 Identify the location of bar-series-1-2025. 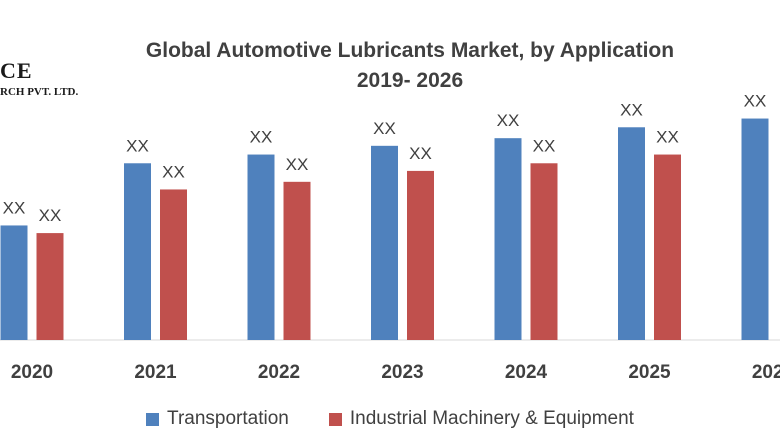
(631, 233).